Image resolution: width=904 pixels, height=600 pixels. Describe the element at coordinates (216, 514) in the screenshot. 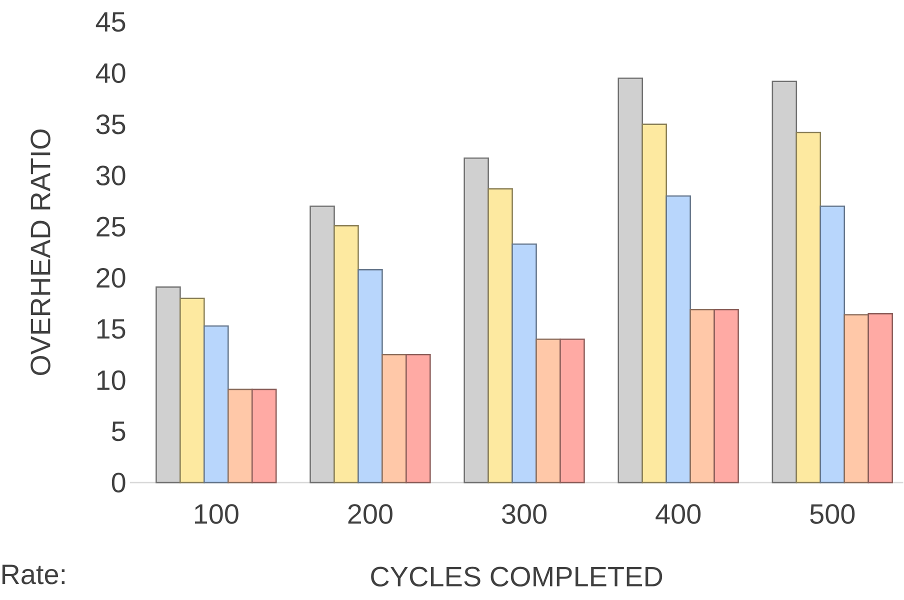

I see `x-tick-label: 100` at that location.